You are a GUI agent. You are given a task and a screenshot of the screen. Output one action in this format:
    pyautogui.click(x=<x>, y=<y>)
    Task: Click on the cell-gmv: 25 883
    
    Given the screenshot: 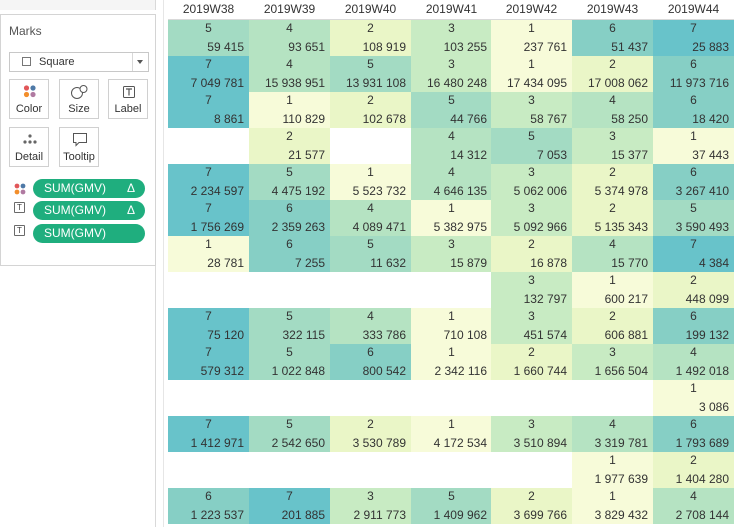 What is the action you would take?
    pyautogui.click(x=710, y=47)
    